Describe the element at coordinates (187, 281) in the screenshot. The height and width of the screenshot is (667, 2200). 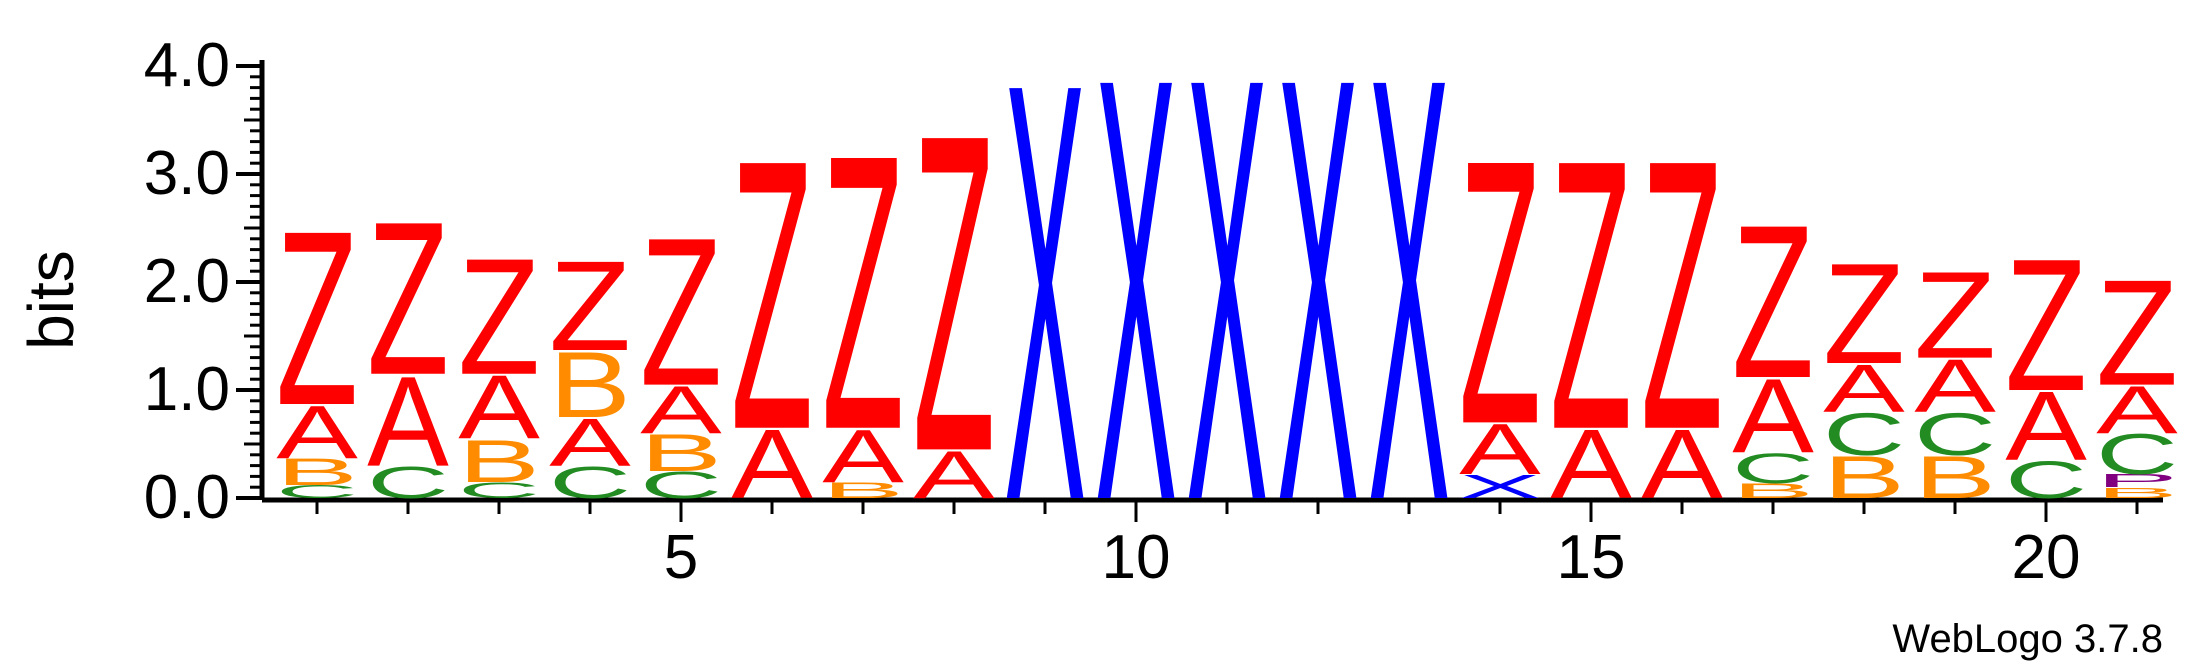
I see `y-tick-label: 2.0` at that location.